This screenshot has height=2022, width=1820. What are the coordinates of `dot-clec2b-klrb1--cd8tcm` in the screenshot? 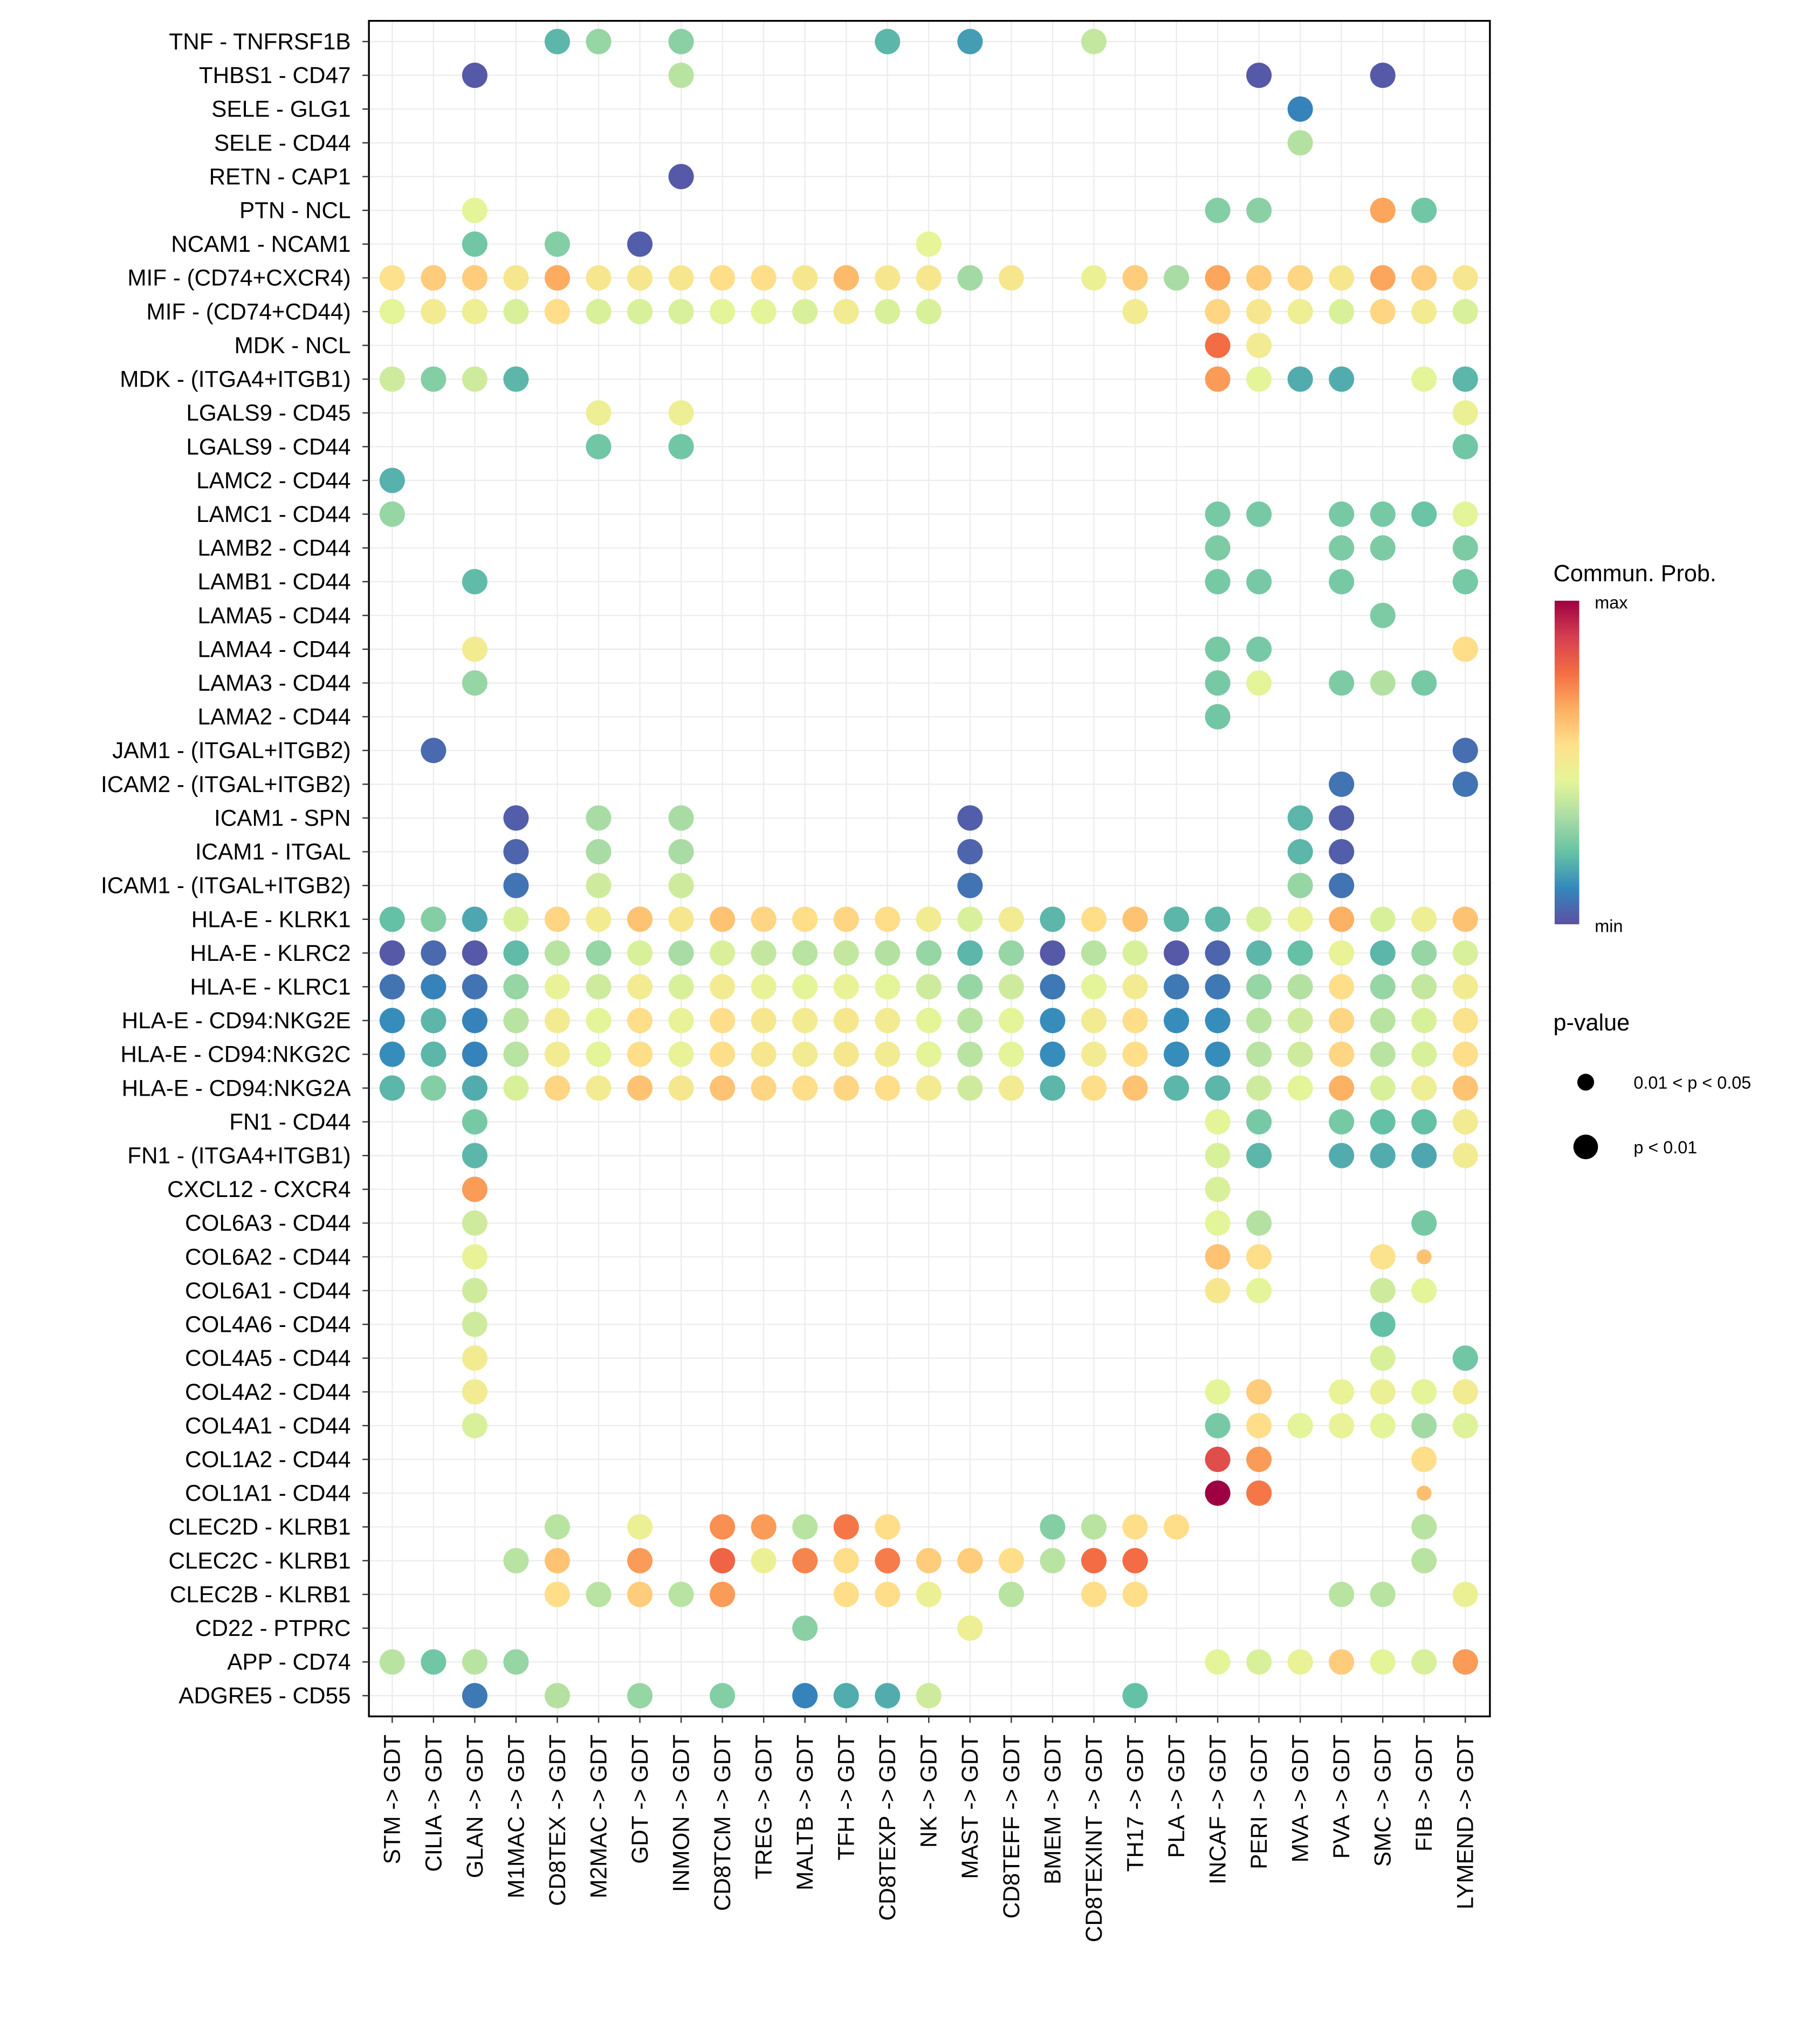 It's located at (723, 1594).